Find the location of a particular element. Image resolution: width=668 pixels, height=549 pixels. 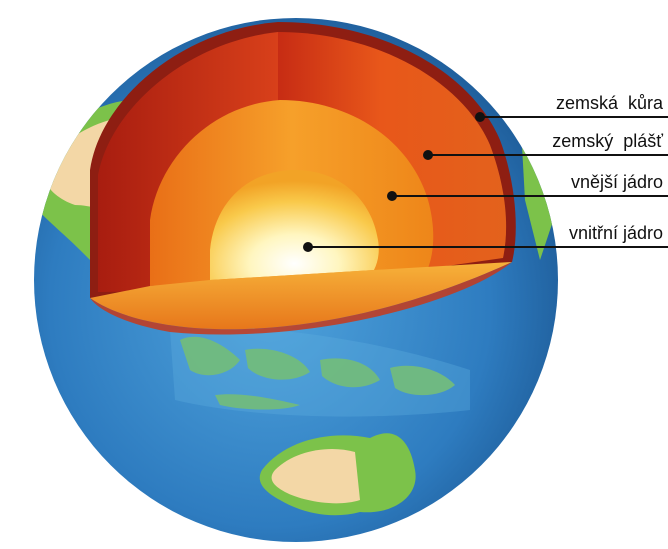

dot-outer-core is located at coordinates (392, 196).